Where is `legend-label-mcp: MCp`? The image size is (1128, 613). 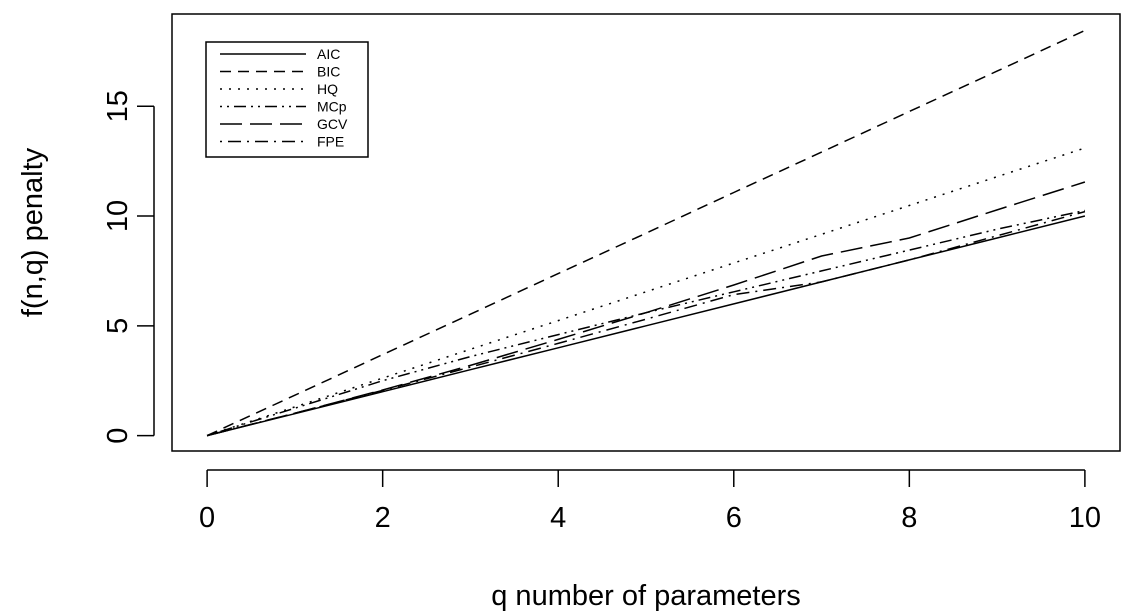 legend-label-mcp: MCp is located at coordinates (332, 107).